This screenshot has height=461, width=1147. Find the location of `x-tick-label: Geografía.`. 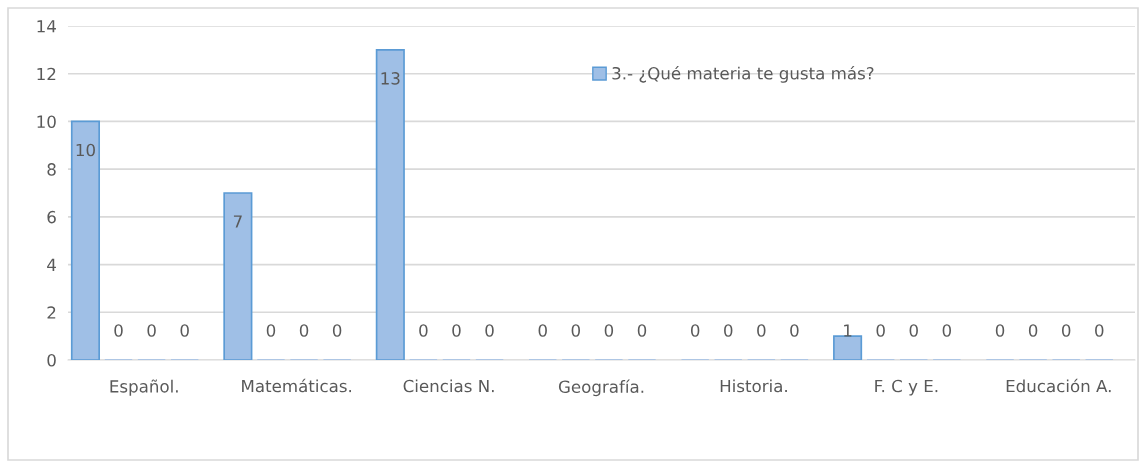

x-tick-label: Geografía. is located at coordinates (601, 388).